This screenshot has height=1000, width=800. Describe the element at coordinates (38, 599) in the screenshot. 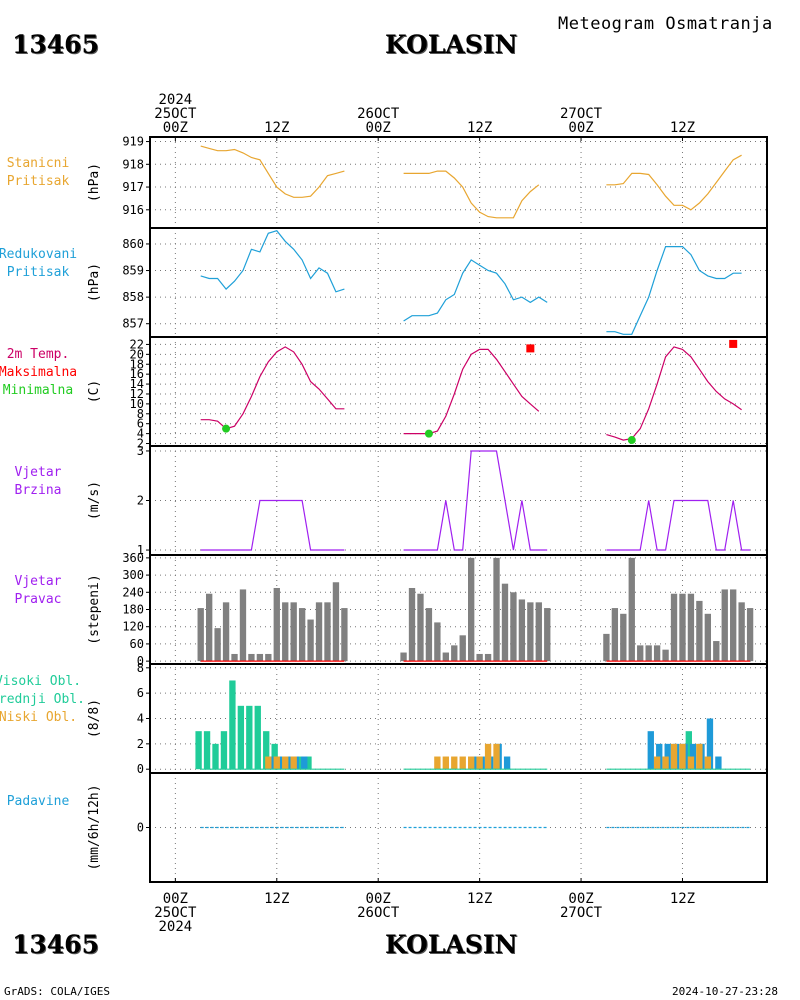

I see `wind-direction-label: Pravac` at that location.